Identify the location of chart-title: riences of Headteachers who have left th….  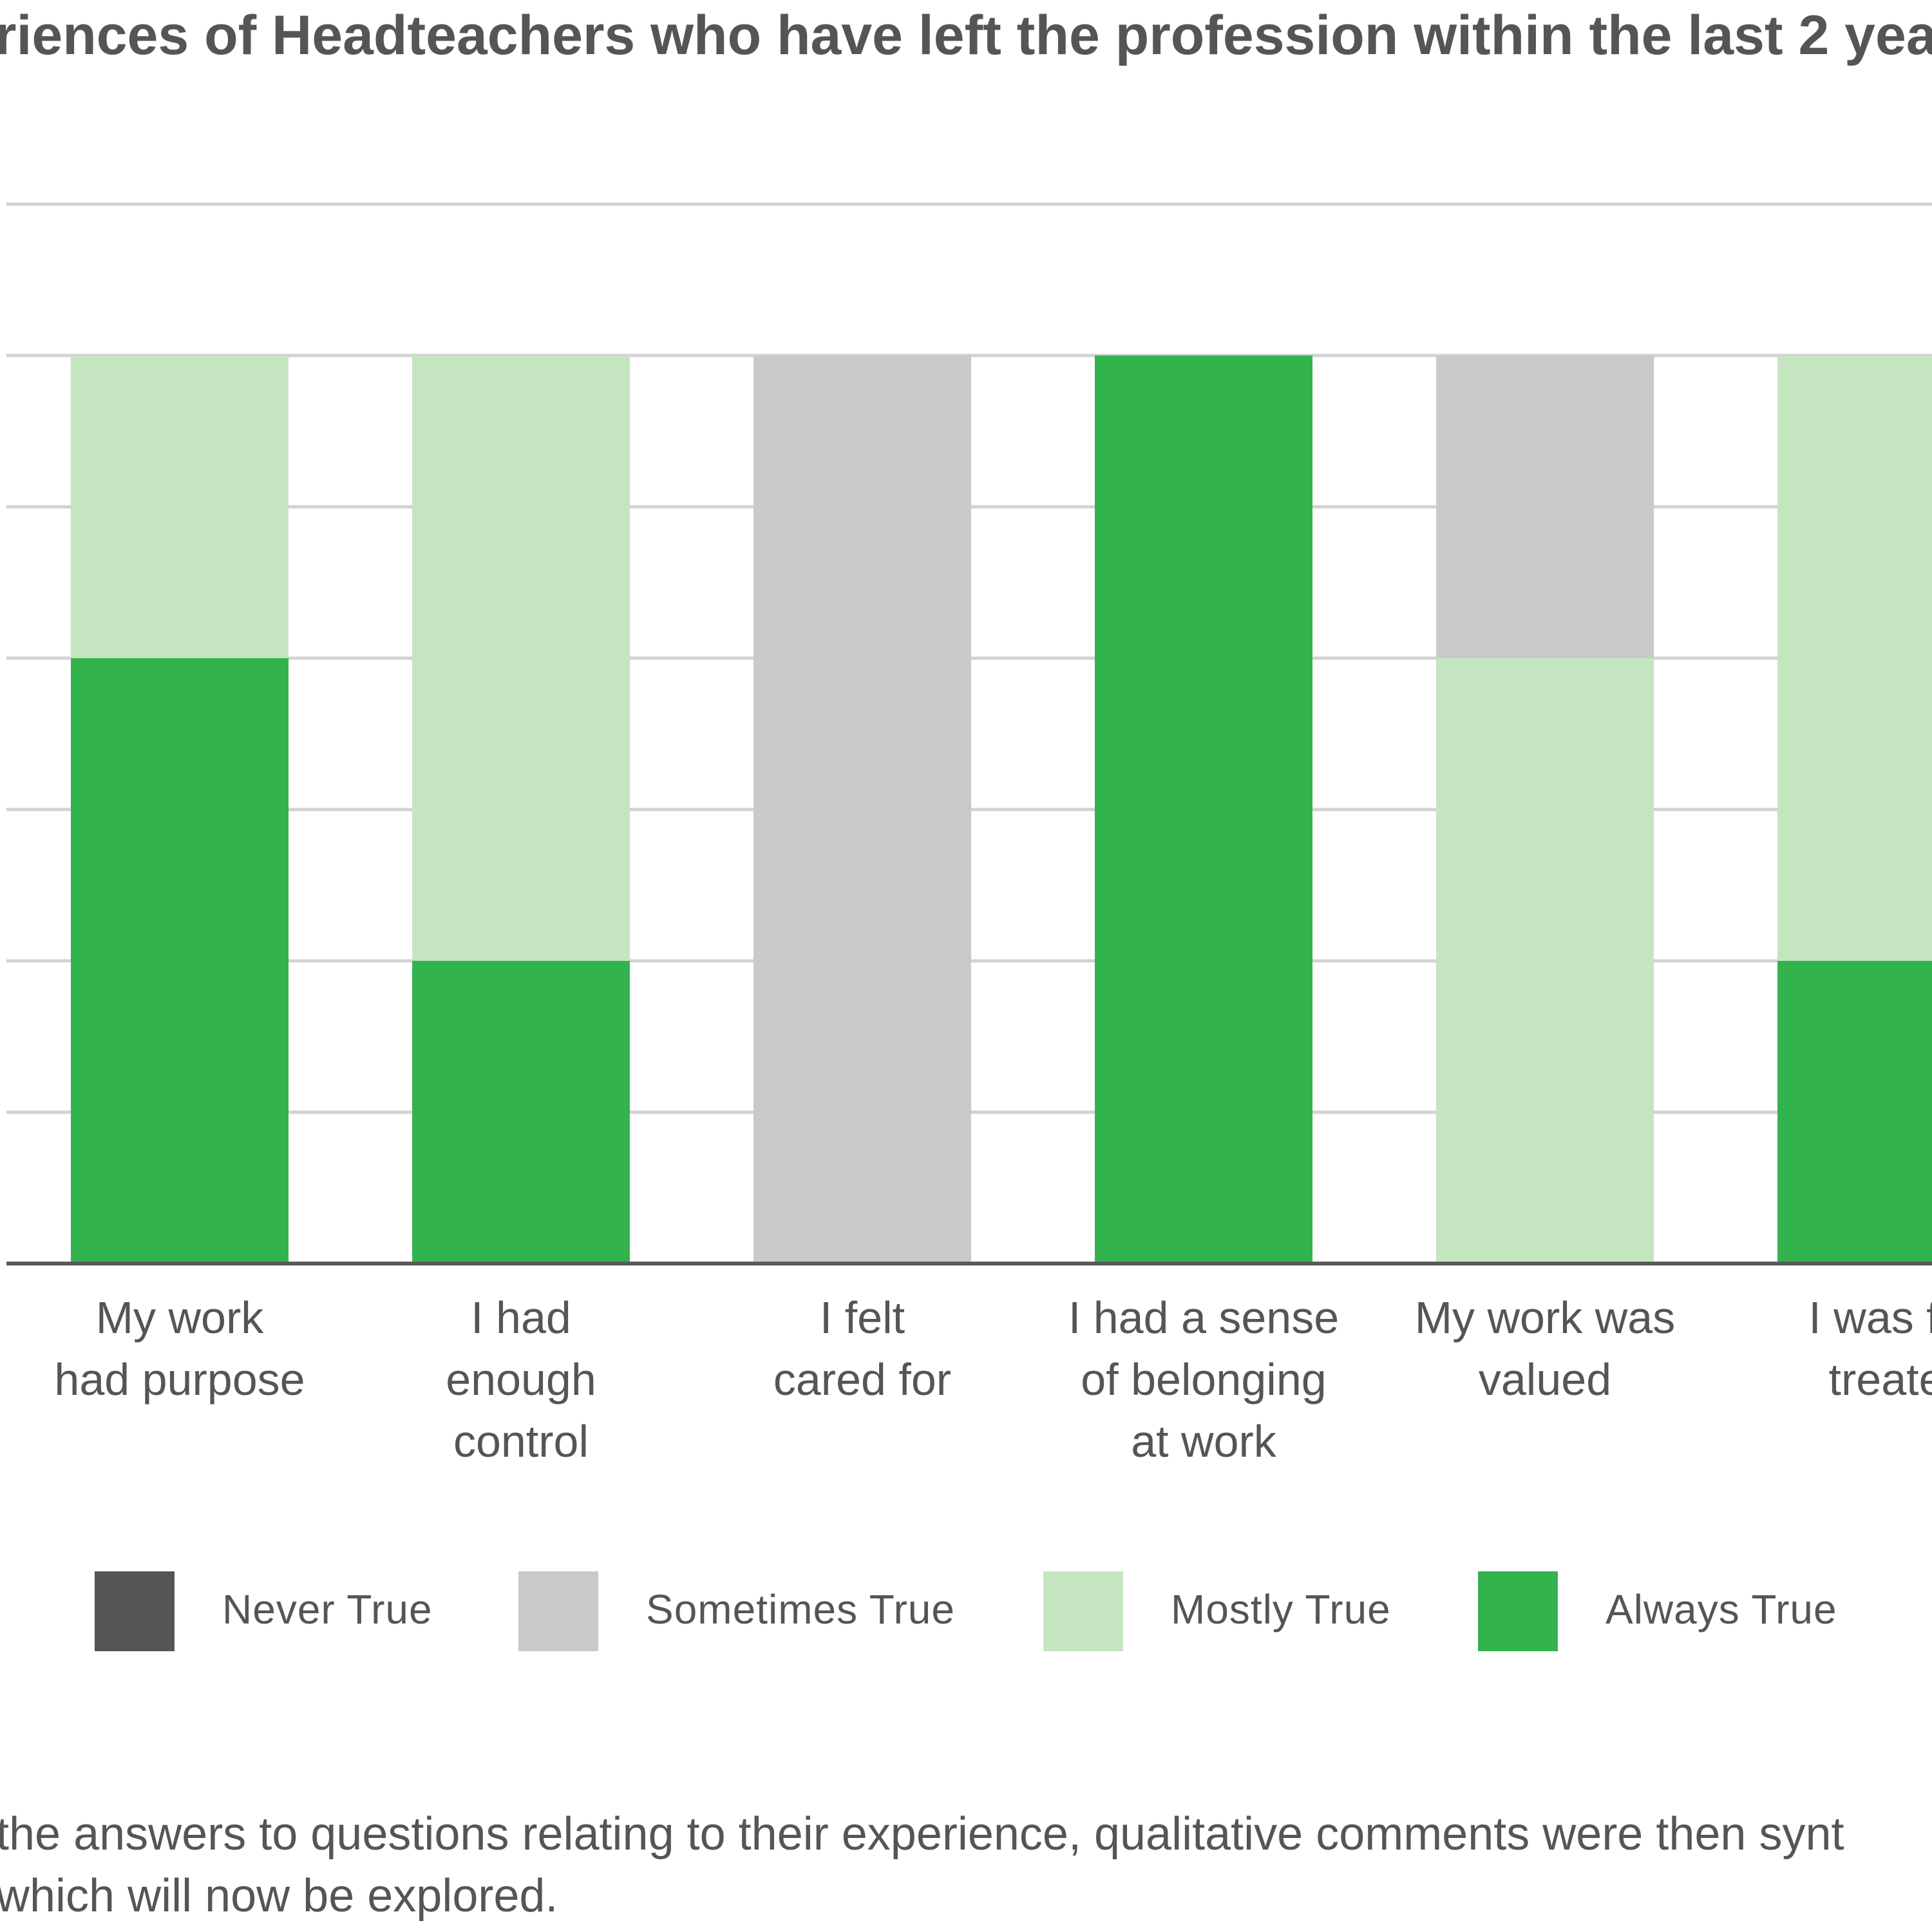
(966, 36).